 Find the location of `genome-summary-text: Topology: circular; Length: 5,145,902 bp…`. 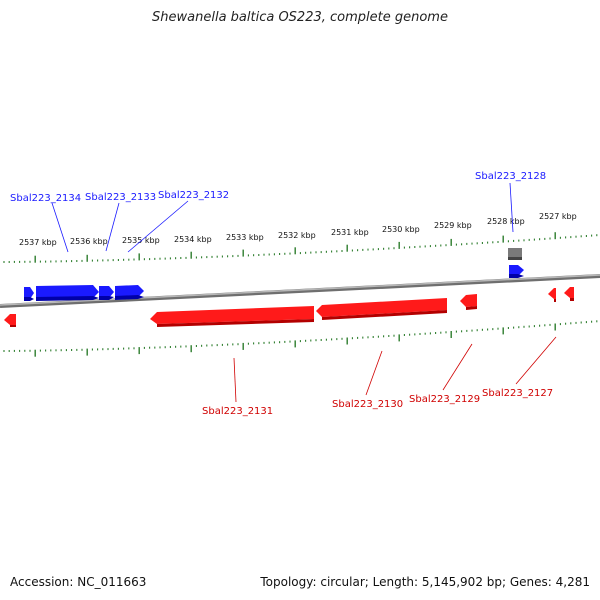

genome-summary-text: Topology: circular; Length: 5,145,902 bp… is located at coordinates (425, 582).